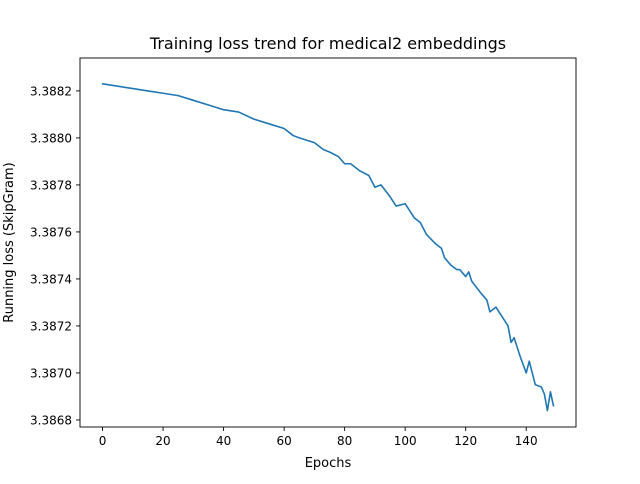  What do you see at coordinates (51, 420) in the screenshot?
I see `y-tick-label: 3.3868` at bounding box center [51, 420].